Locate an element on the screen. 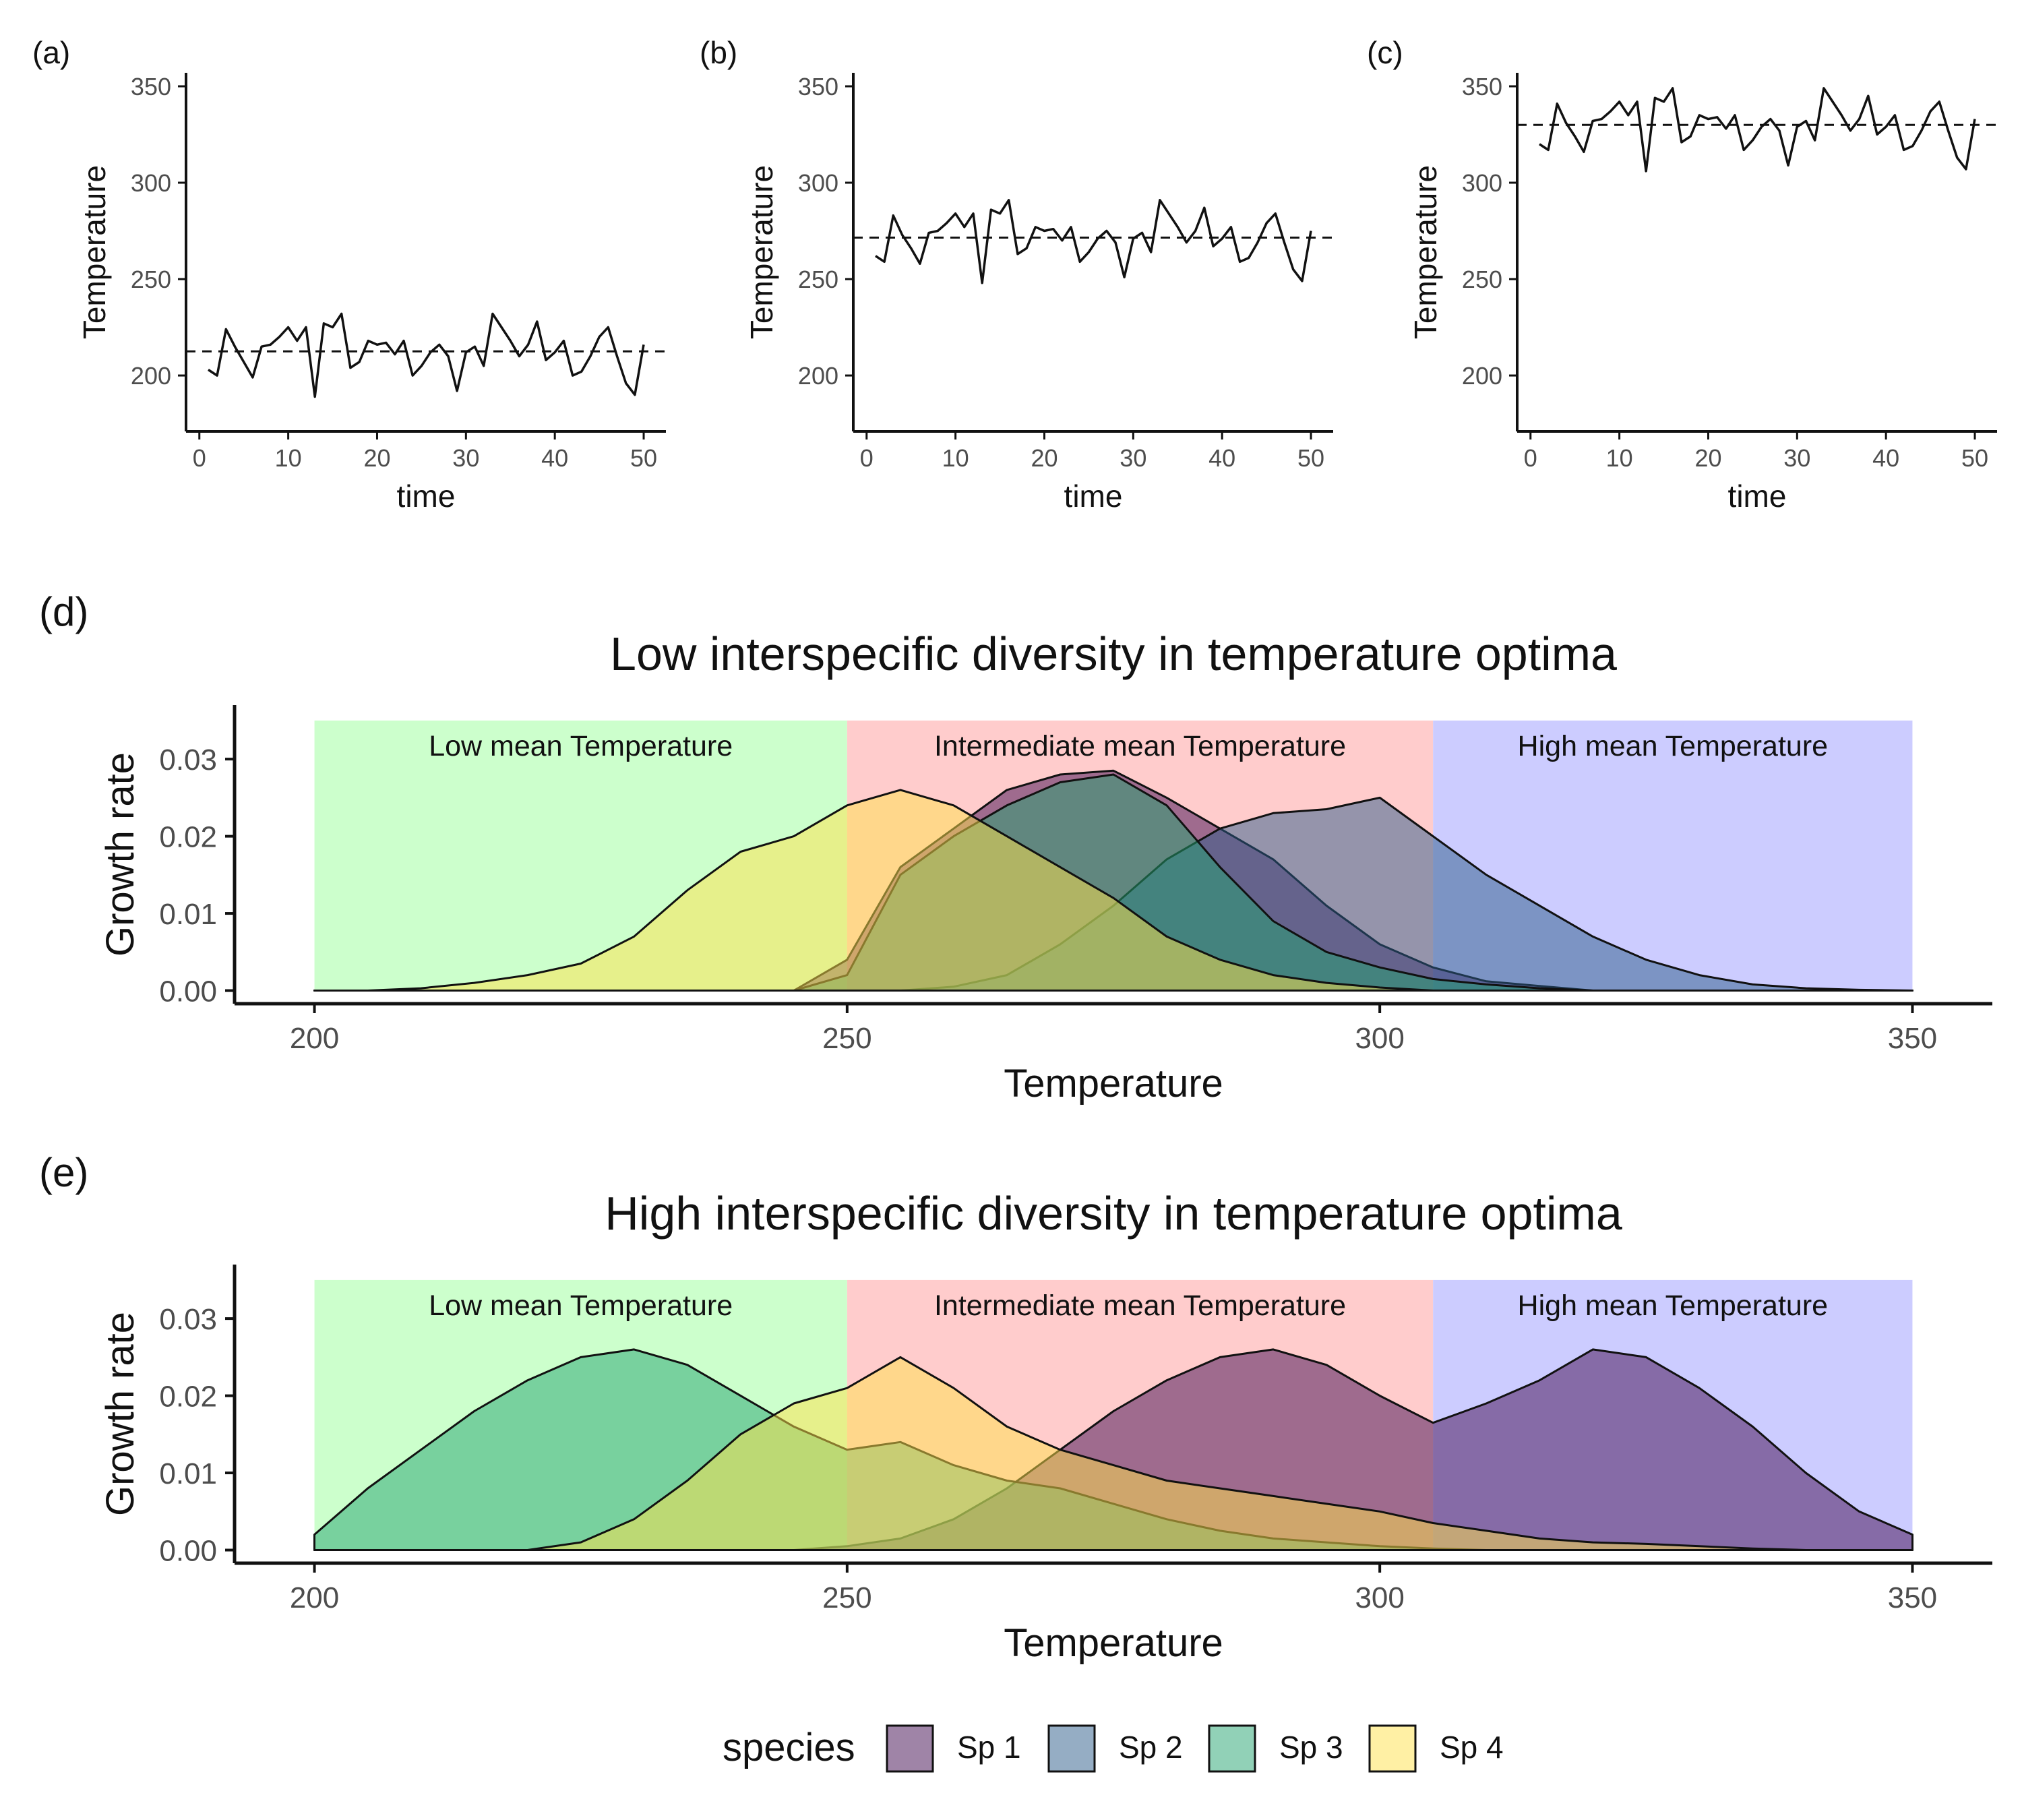 This screenshot has width=2022, height=1820. panel-label-a: (a) is located at coordinates (51, 52).